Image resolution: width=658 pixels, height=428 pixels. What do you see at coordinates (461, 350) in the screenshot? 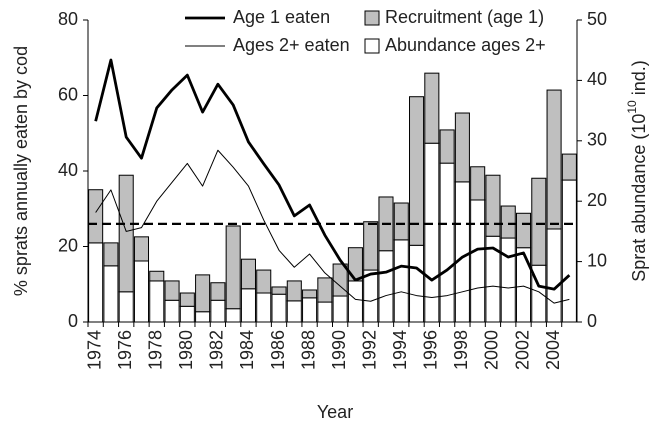
I see `x-tick-label: 1998` at bounding box center [461, 350].